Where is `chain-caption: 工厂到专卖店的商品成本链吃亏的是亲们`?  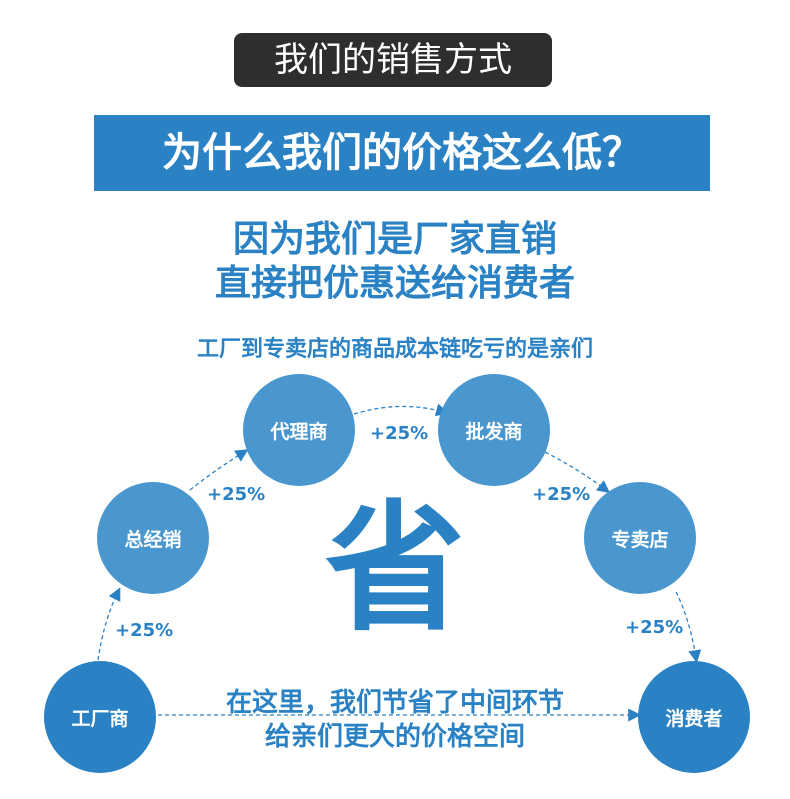
chain-caption: 工厂到专卖店的商品成本链吃亏的是亲们 is located at coordinates (394, 349).